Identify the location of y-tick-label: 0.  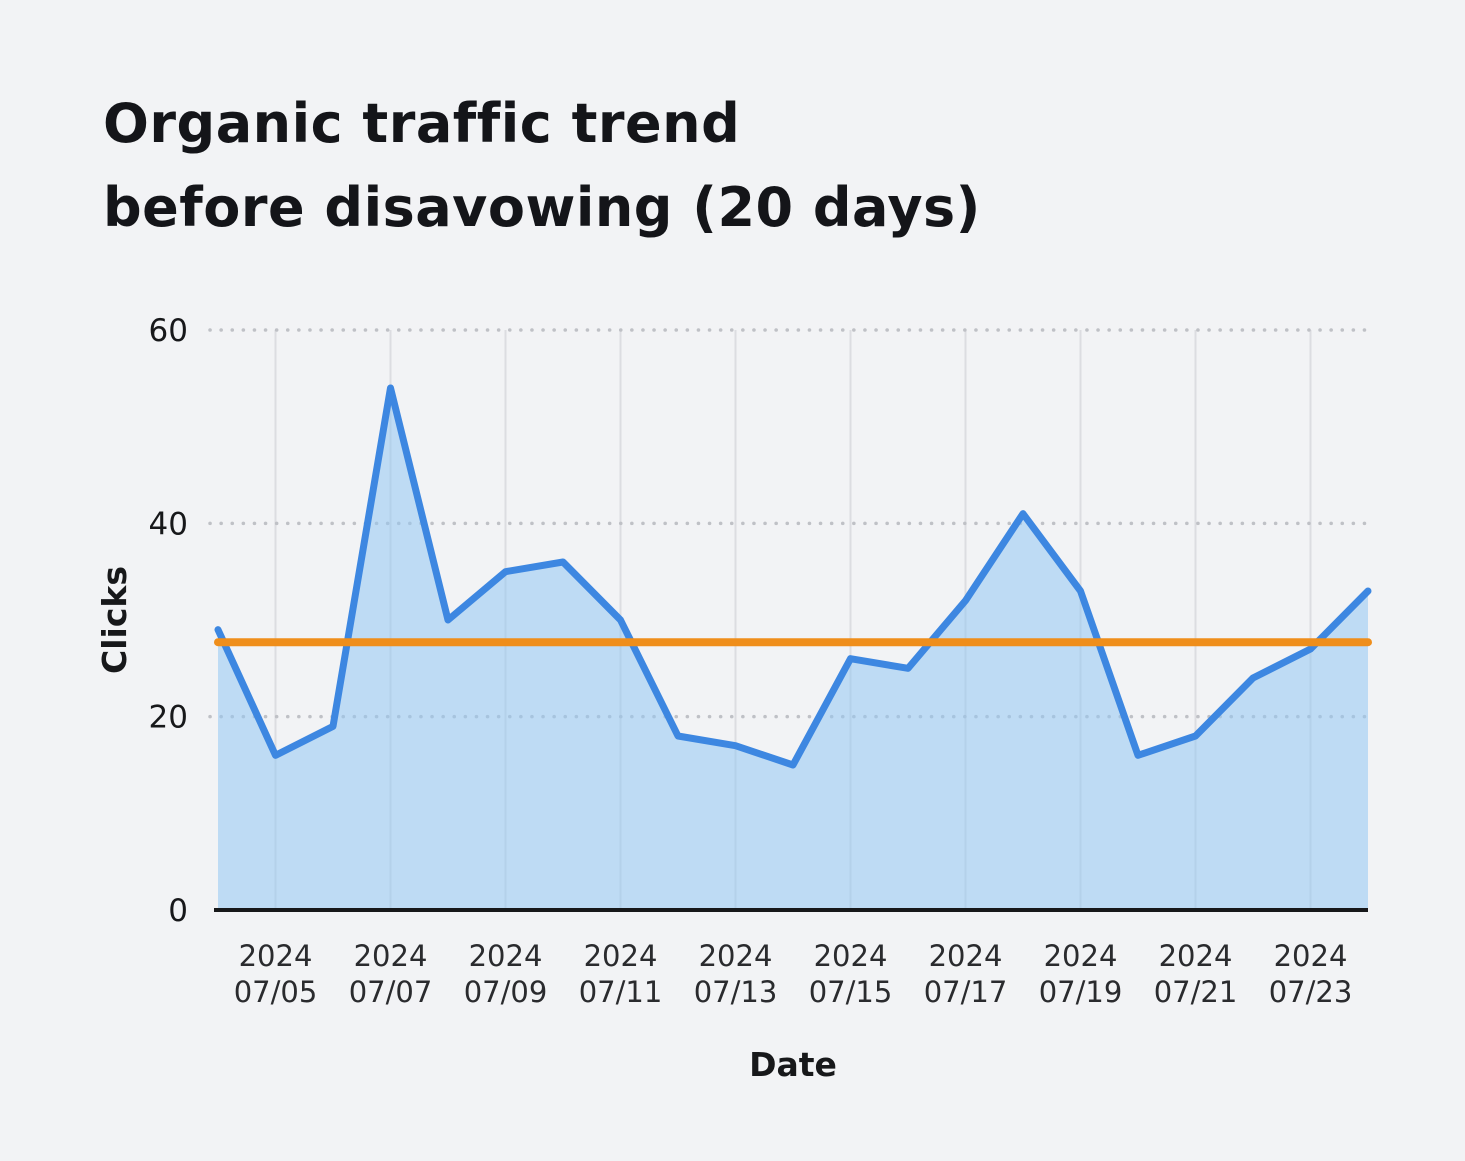
(178, 911).